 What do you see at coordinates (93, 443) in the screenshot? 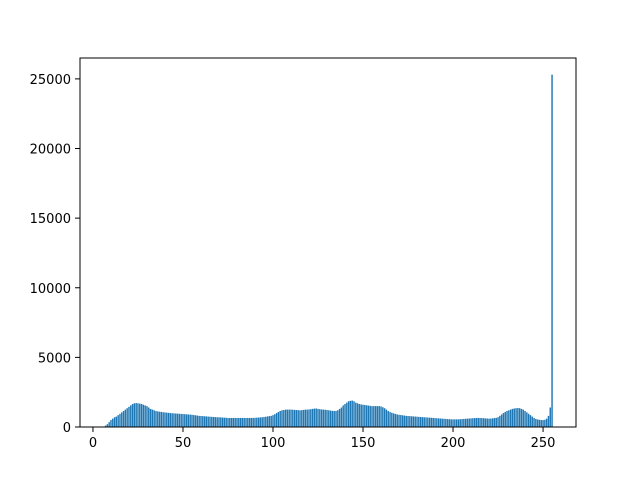
I see `x-tick-label: 0` at bounding box center [93, 443].